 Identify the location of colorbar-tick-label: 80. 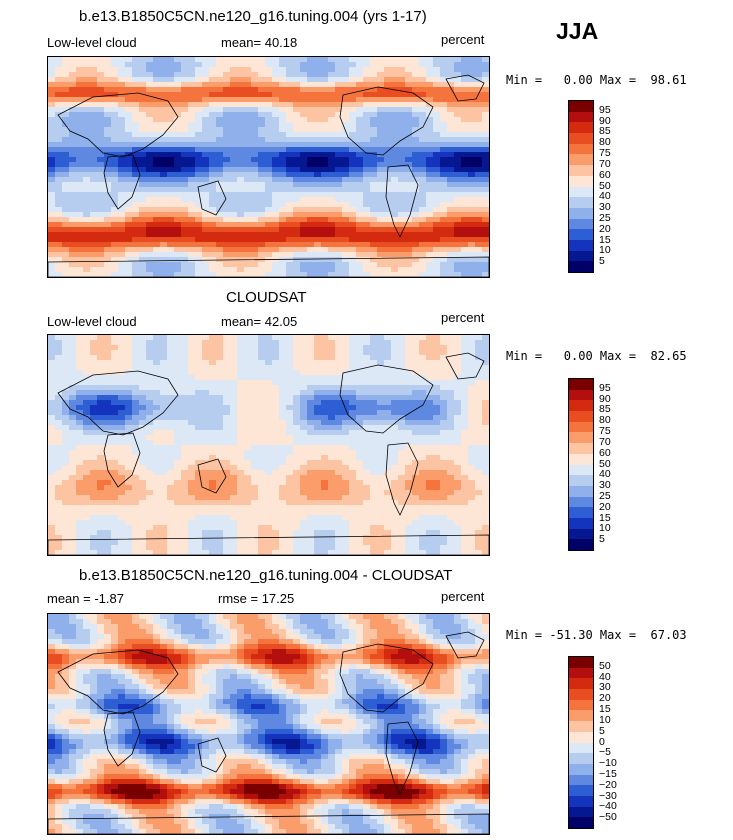
(605, 420).